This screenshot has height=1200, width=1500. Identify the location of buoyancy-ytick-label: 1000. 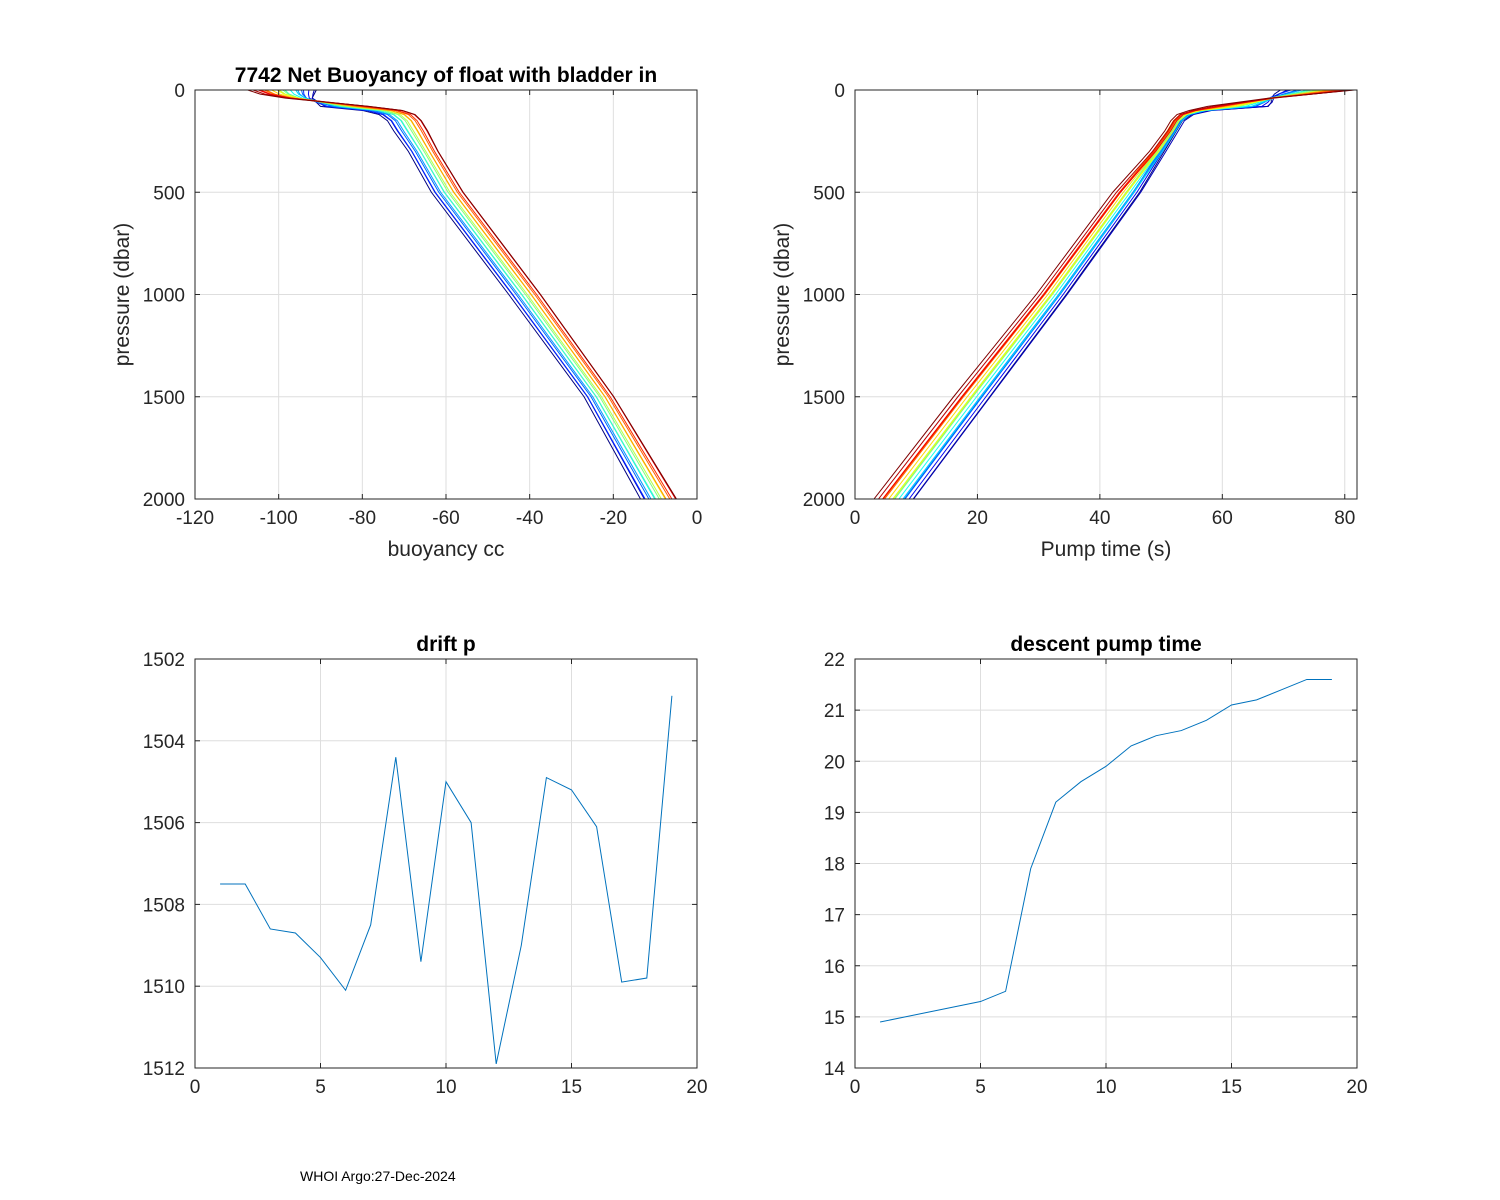
(164, 296).